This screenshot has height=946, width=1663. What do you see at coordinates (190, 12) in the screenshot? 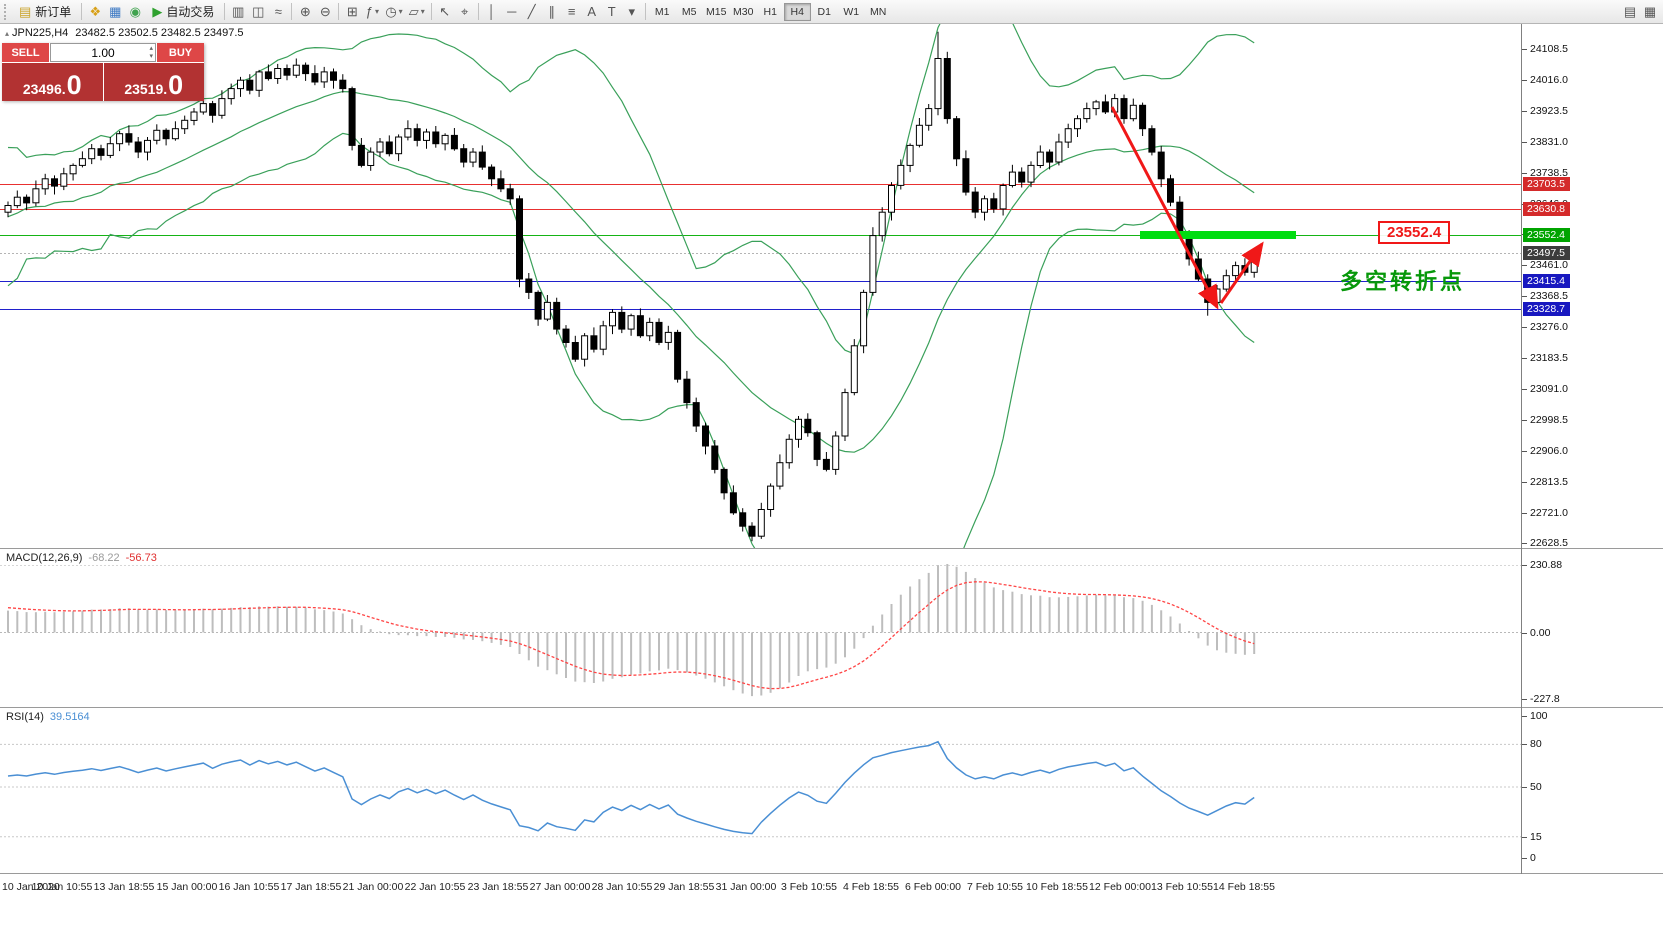
I see `auto-trading-button-label: 自动交易` at bounding box center [190, 12].